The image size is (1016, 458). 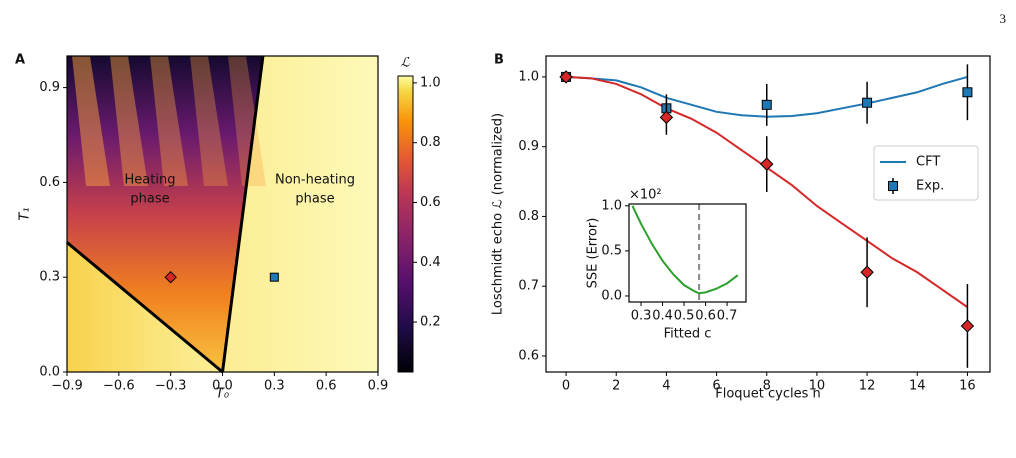 What do you see at coordinates (378, 386) in the screenshot?
I see `x-tick-label: 0.9` at bounding box center [378, 386].